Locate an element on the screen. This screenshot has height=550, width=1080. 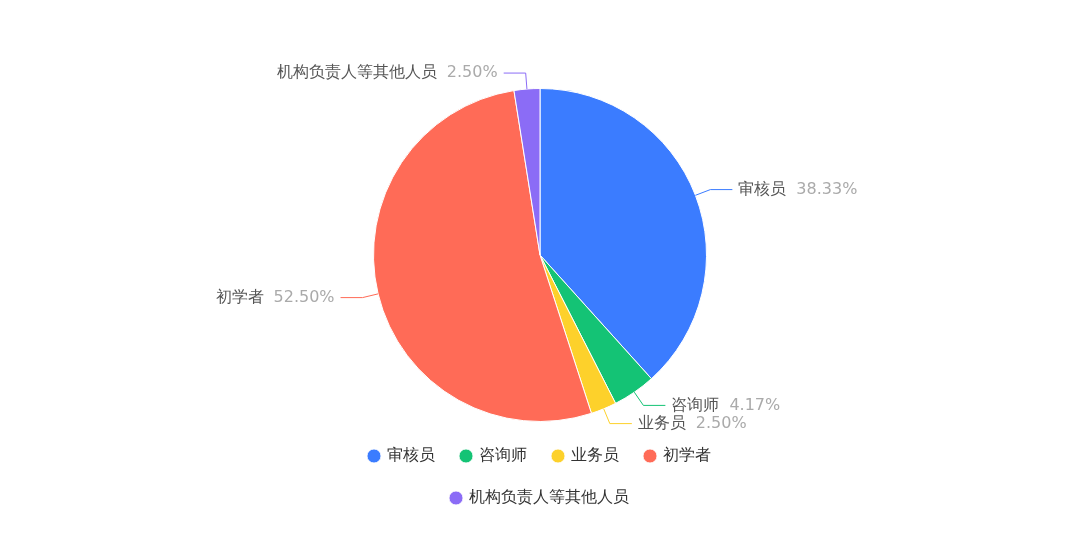
slice-label: 审核员 is located at coordinates (762, 188).